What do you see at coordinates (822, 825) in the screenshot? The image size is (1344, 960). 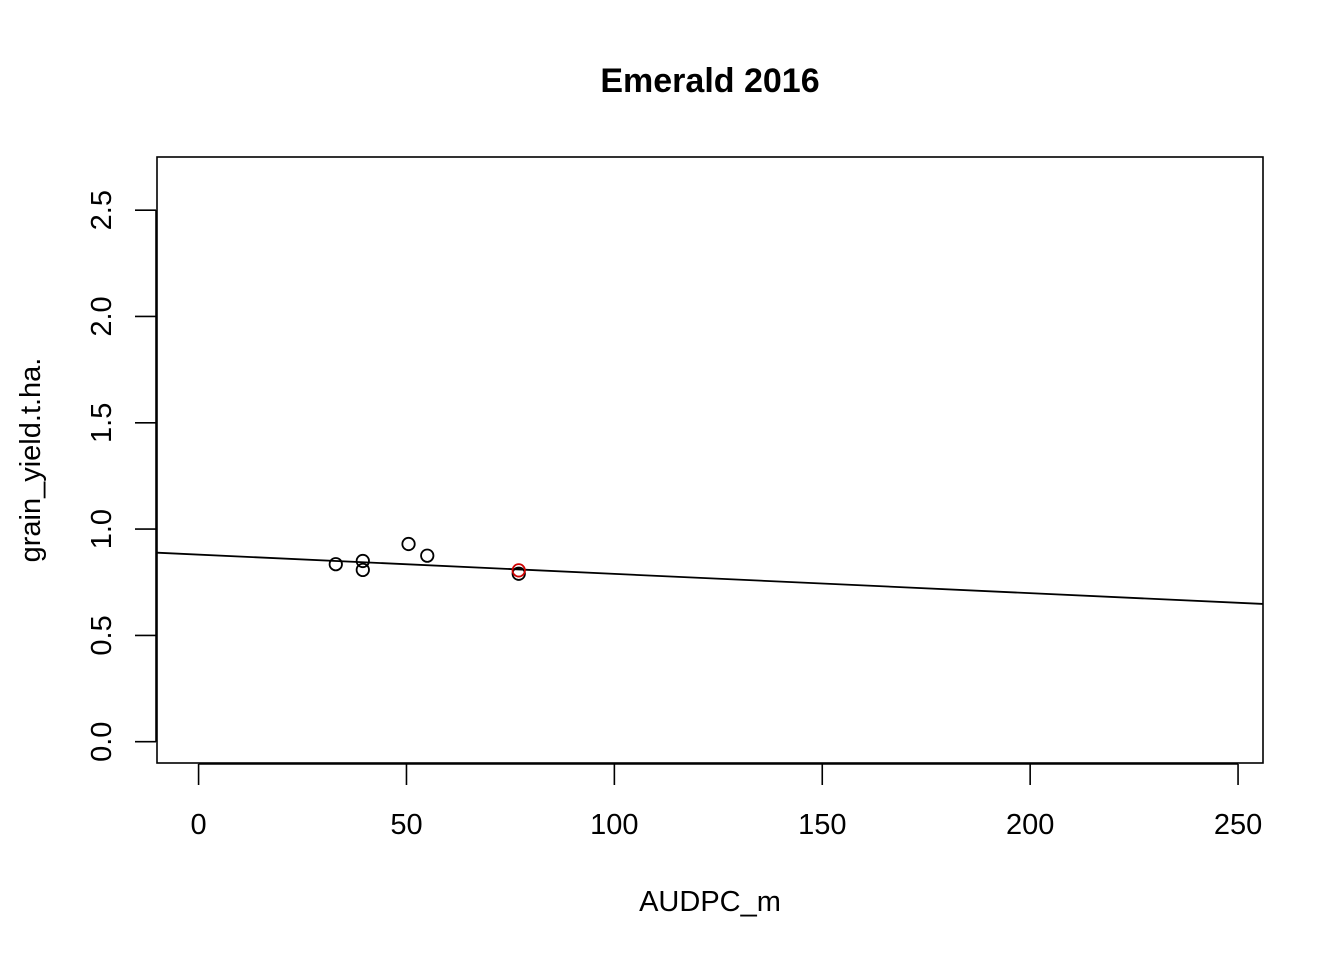 I see `x-tick-label: 150` at bounding box center [822, 825].